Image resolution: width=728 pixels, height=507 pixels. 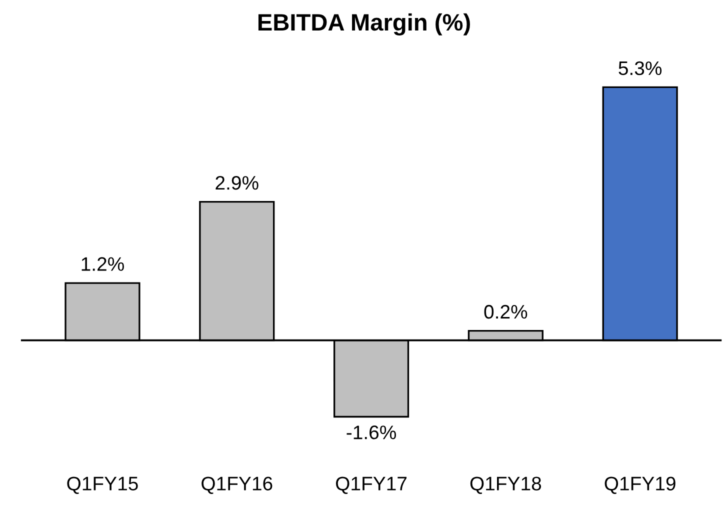 I want to click on x-tick-label: Q1FY16, so click(x=237, y=485).